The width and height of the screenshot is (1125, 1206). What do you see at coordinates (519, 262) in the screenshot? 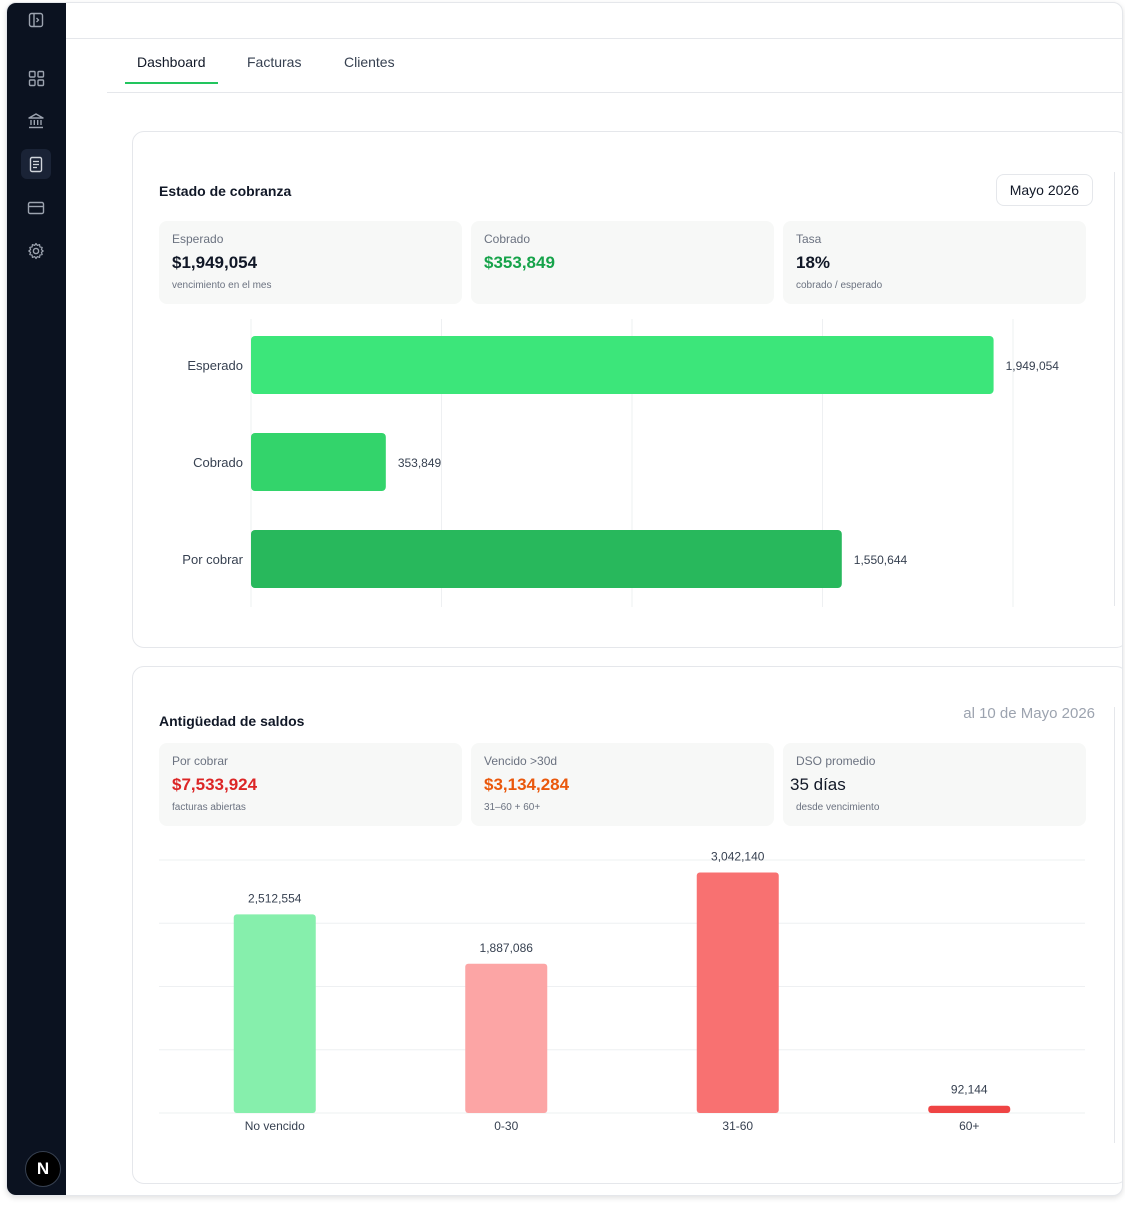
I see `kpi-value: $353,849` at bounding box center [519, 262].